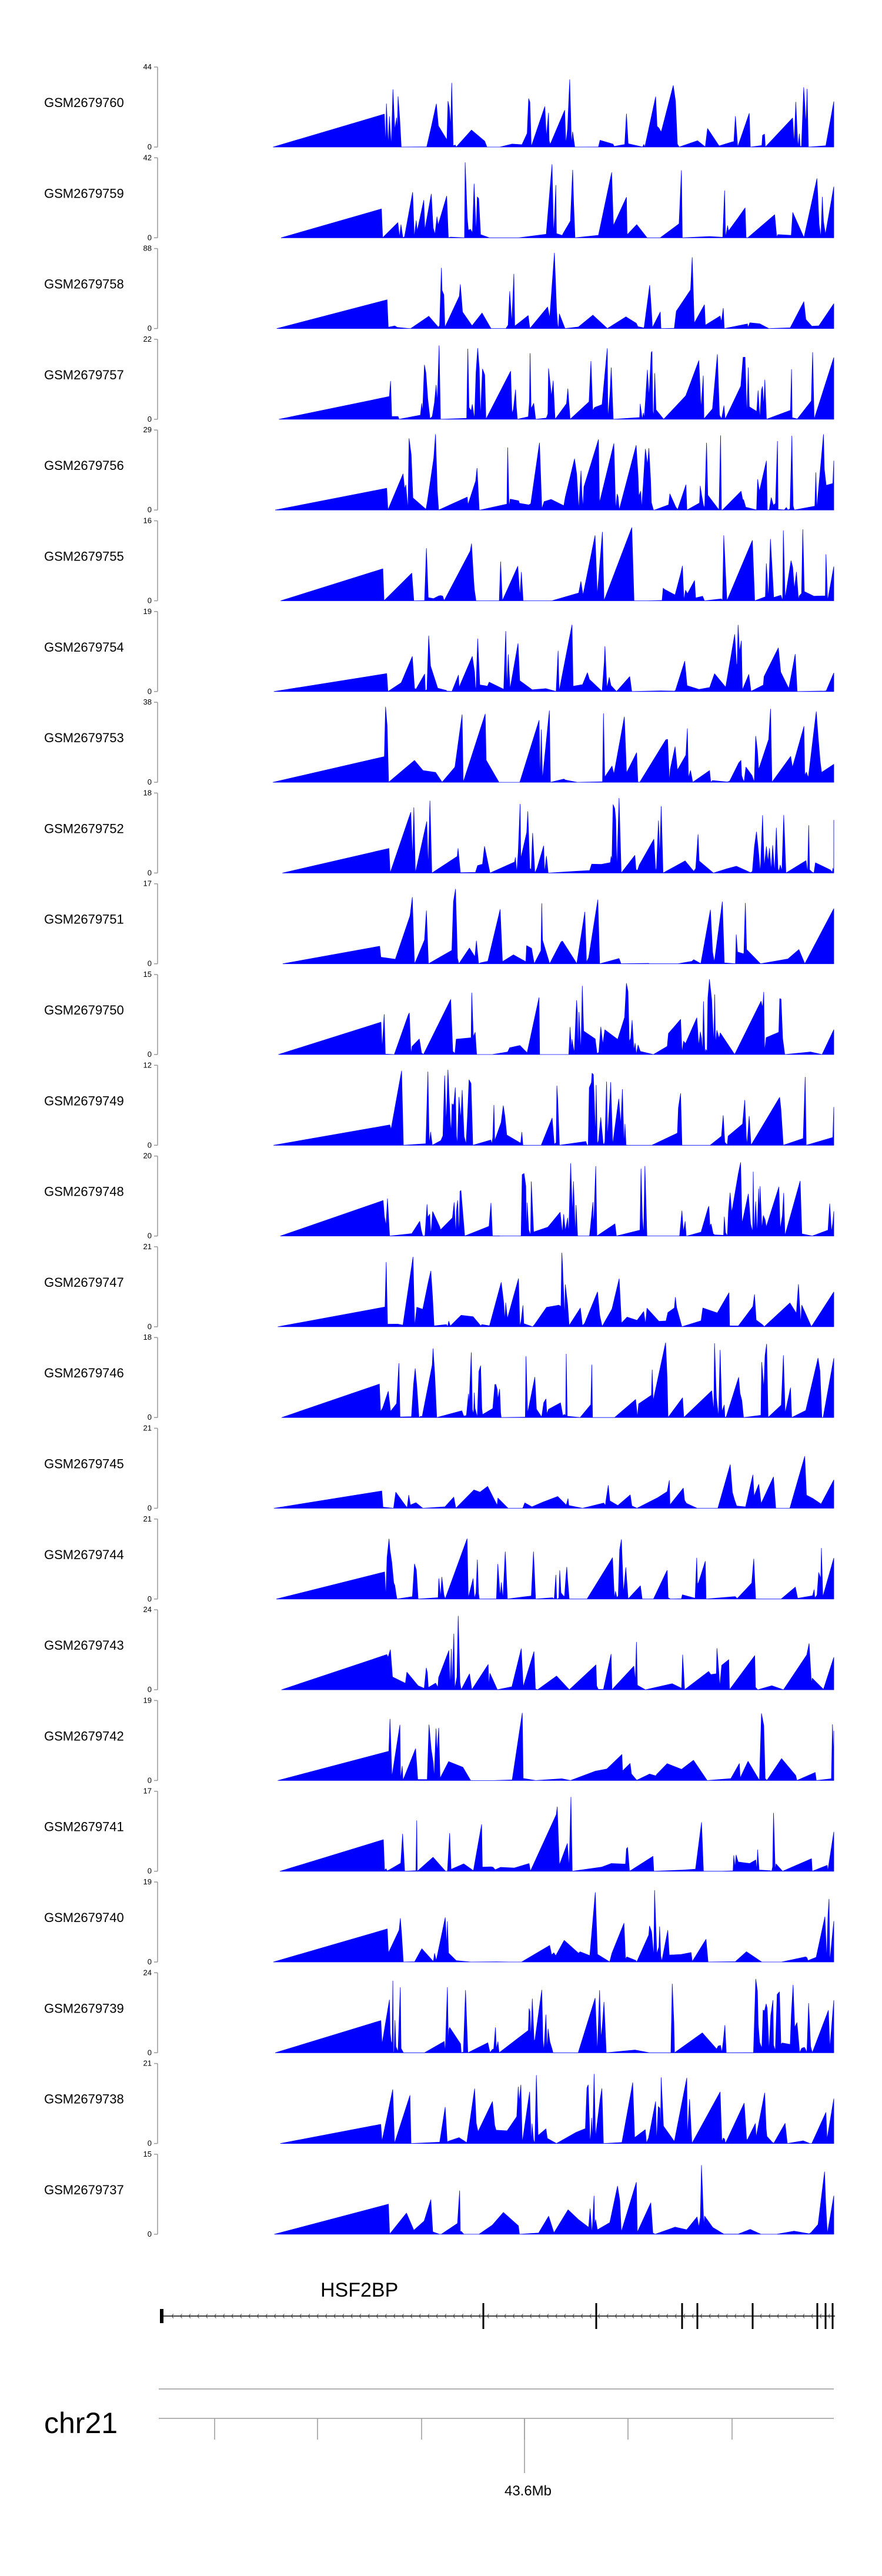  Describe the element at coordinates (84, 828) in the screenshot. I see `track-label: GSM2679752` at that location.